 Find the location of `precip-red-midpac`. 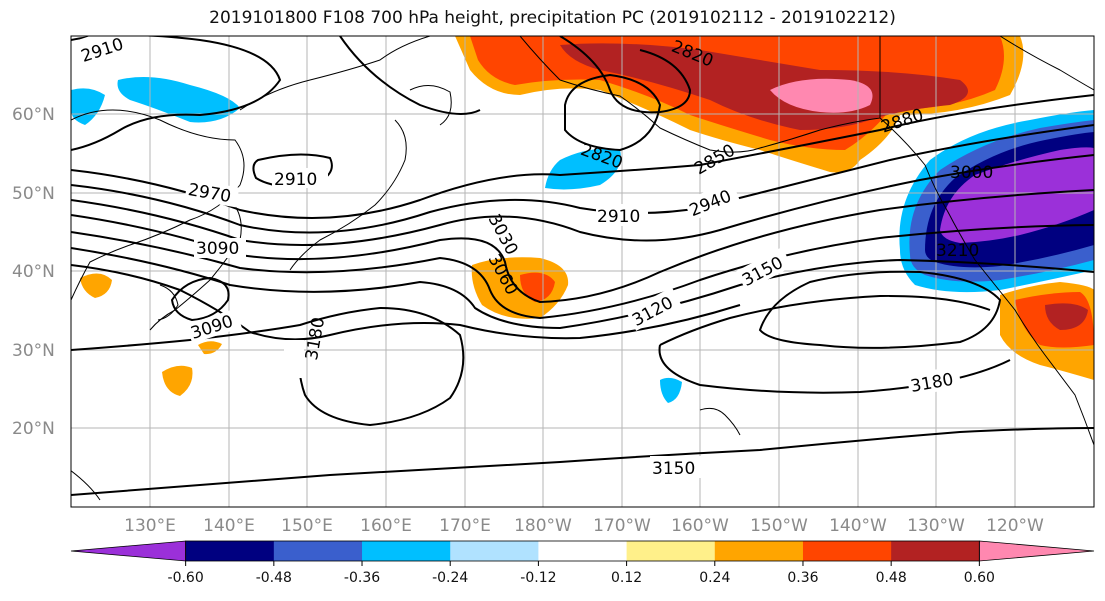

precip-red-midpac is located at coordinates (537, 287).